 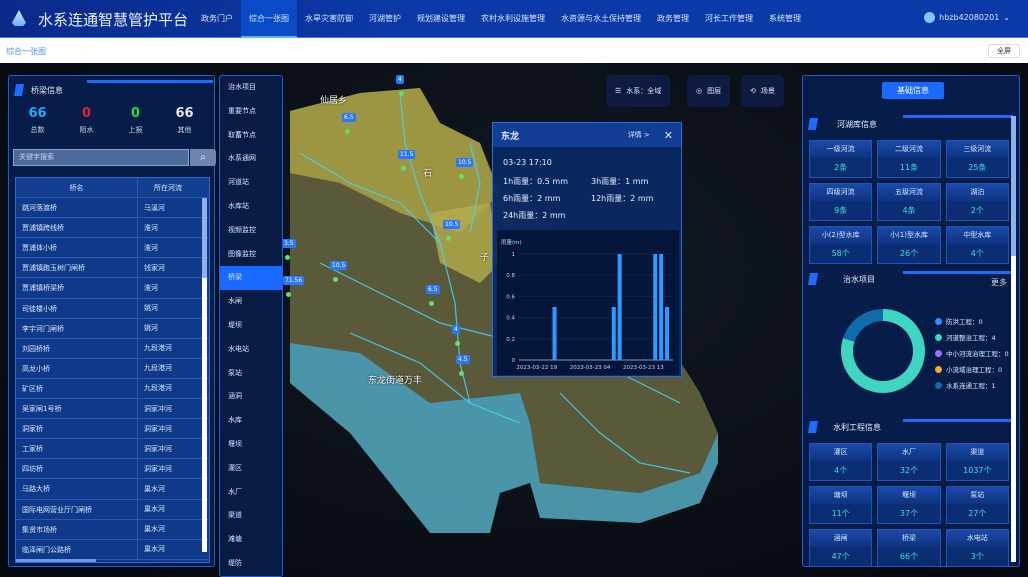 What do you see at coordinates (841, 202) in the screenshot?
I see `stat-card: 四级河流 9条` at bounding box center [841, 202].